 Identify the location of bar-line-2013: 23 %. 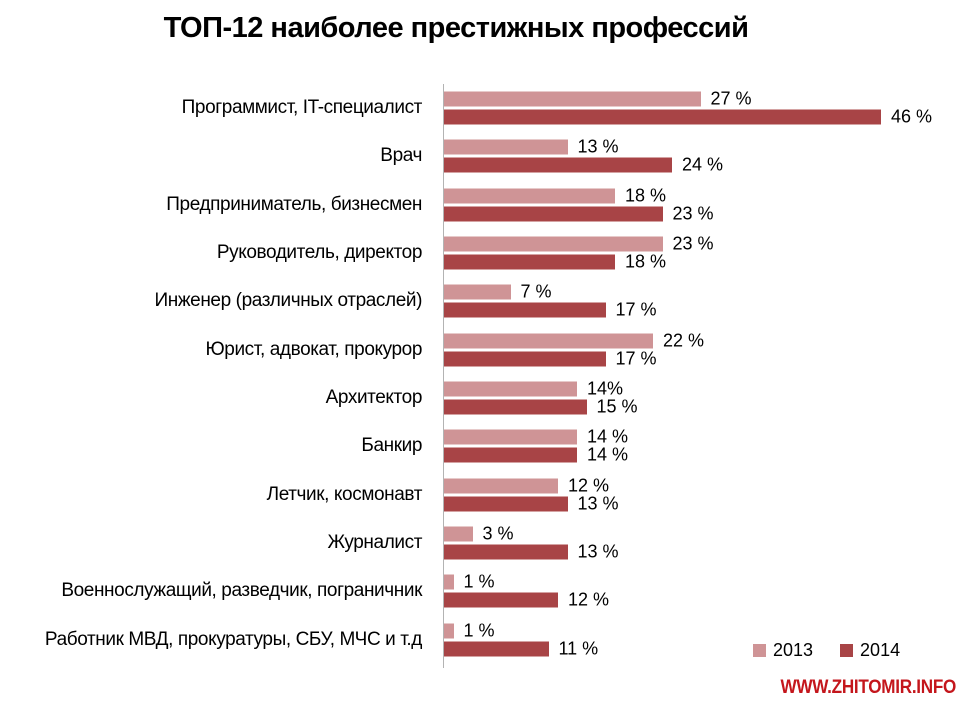
(579, 243).